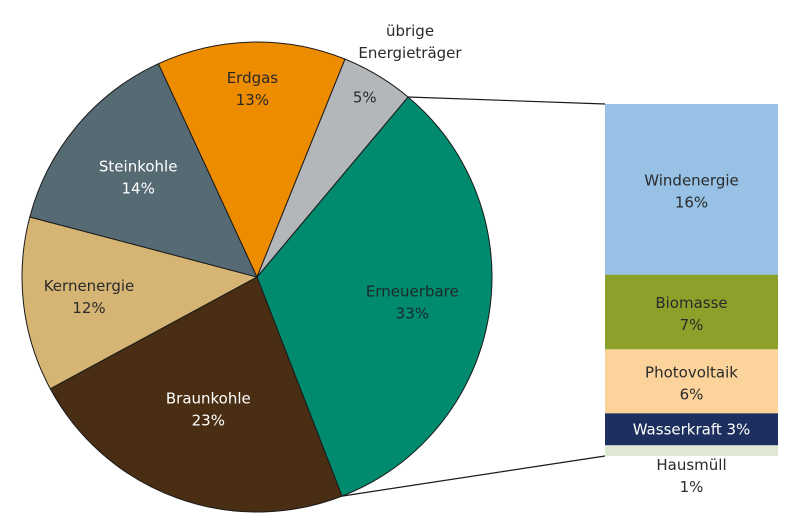 The width and height of the screenshot is (800, 525). I want to click on bar-label-hausmuell-line: Hausmüll, so click(691, 465).